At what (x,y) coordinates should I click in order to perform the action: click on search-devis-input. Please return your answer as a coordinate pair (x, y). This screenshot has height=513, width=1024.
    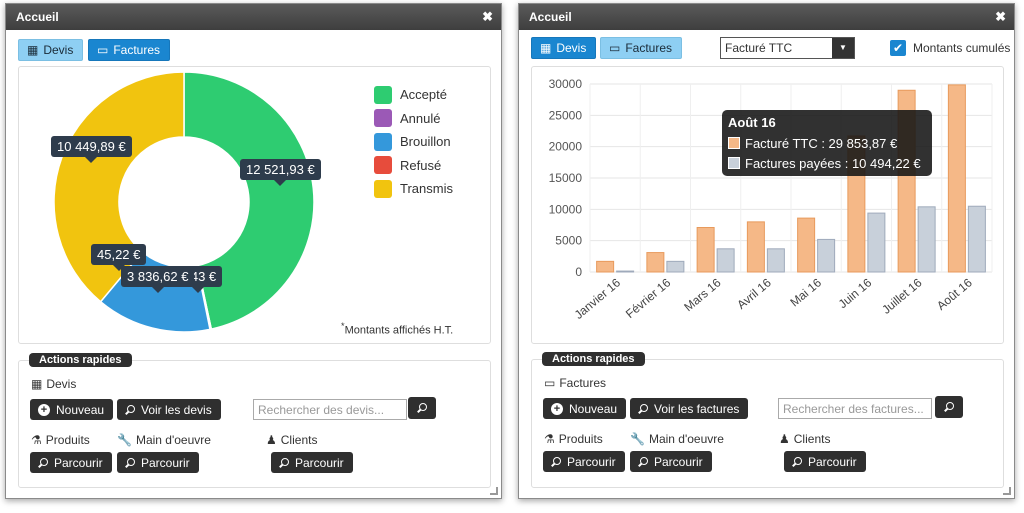
    Looking at the image, I should click on (330, 409).